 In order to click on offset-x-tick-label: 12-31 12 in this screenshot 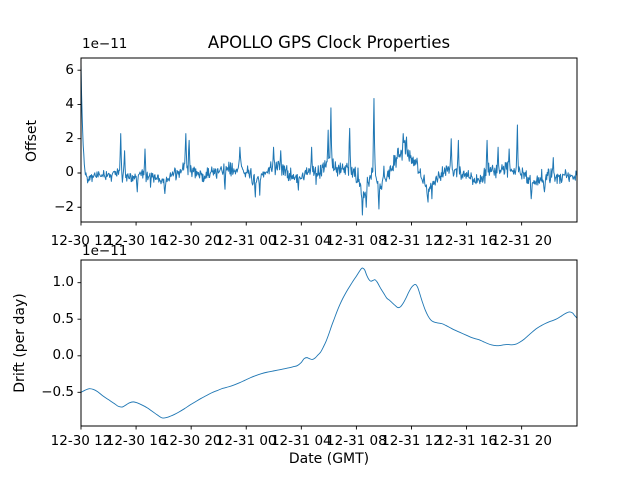, I will do `click(411, 241)`.